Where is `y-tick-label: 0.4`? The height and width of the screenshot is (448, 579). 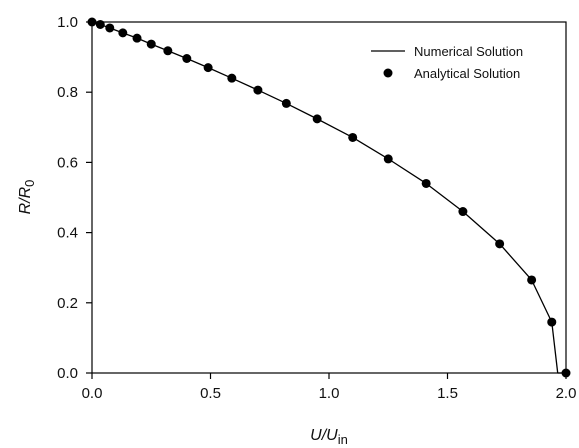 y-tick-label: 0.4 is located at coordinates (67, 233).